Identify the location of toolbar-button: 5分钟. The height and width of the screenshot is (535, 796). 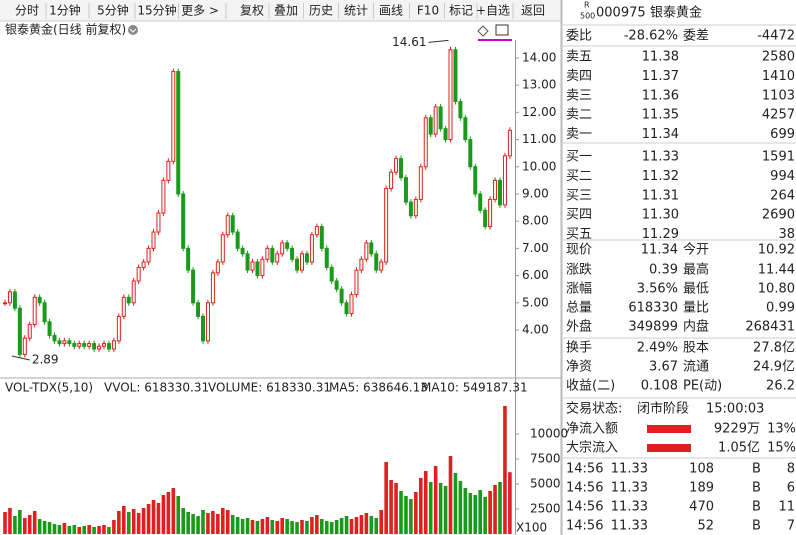
(113, 10).